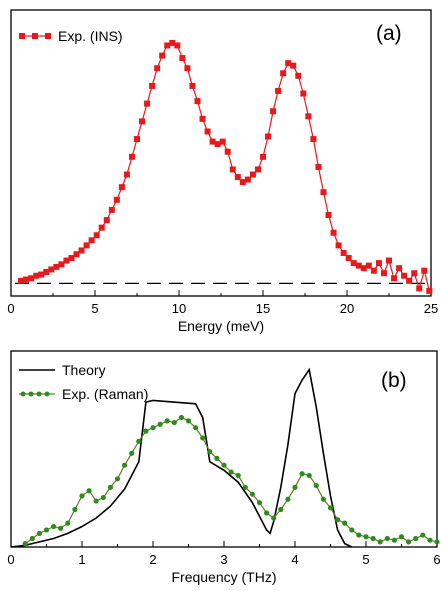 This screenshot has height=591, width=441. I want to click on legend-theory-label: Theory, so click(84, 370).